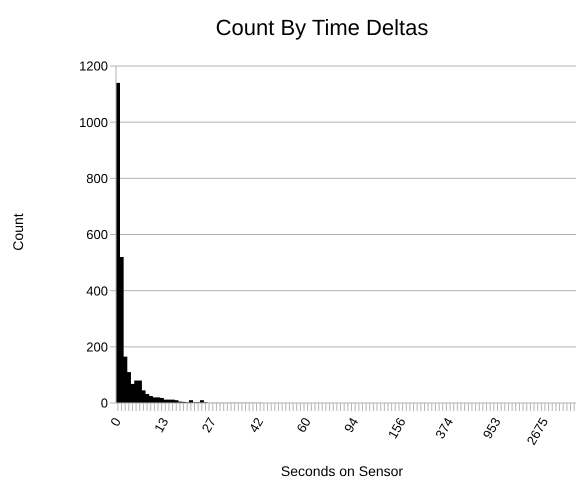 The image size is (584, 504). I want to click on x-tick-label: 0, so click(115, 422).